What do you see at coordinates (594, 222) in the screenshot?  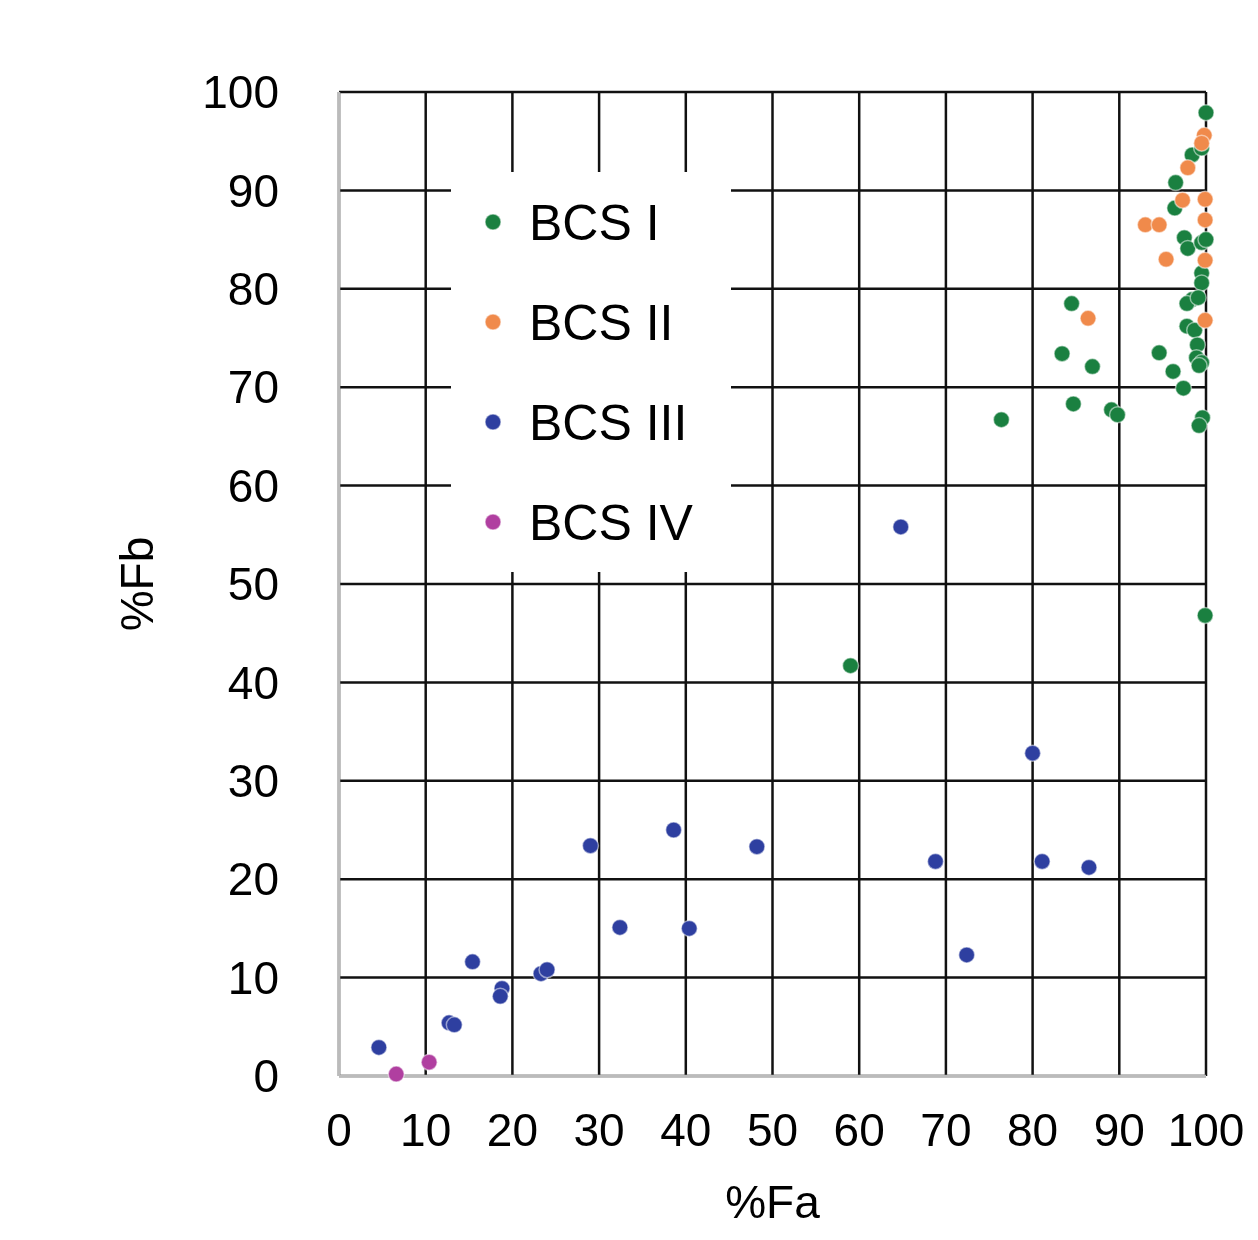 I see `legend-label: BCS I` at bounding box center [594, 222].